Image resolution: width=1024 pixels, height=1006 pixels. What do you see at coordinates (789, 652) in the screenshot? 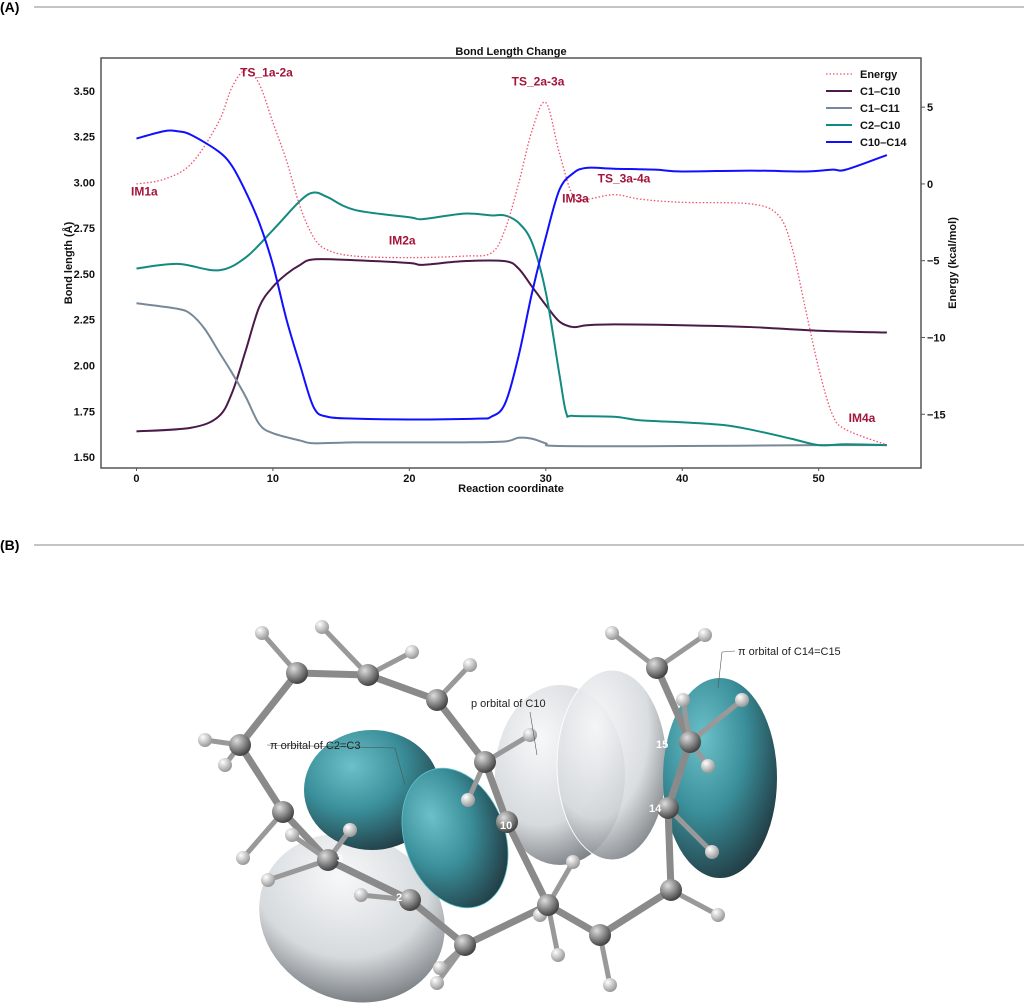
I see `label-pi-orbital-c14-c15: π orbital of C14=C15` at bounding box center [789, 652].